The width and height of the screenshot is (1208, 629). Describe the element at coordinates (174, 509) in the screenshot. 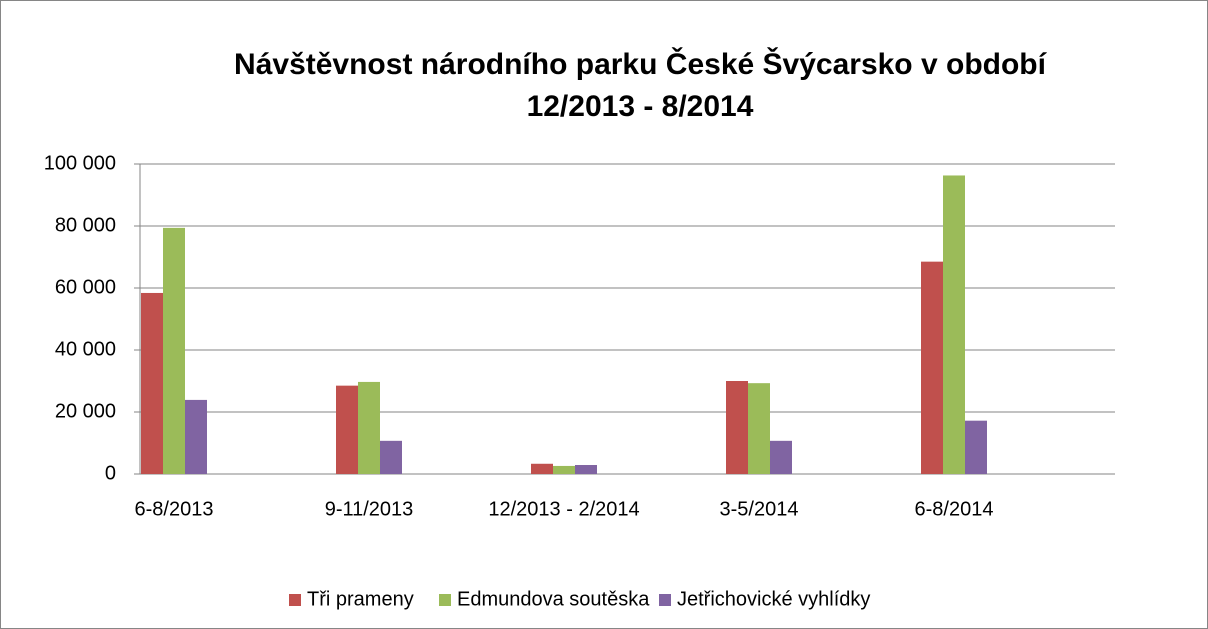

I see `x-tick-label: 6-8/2013` at that location.